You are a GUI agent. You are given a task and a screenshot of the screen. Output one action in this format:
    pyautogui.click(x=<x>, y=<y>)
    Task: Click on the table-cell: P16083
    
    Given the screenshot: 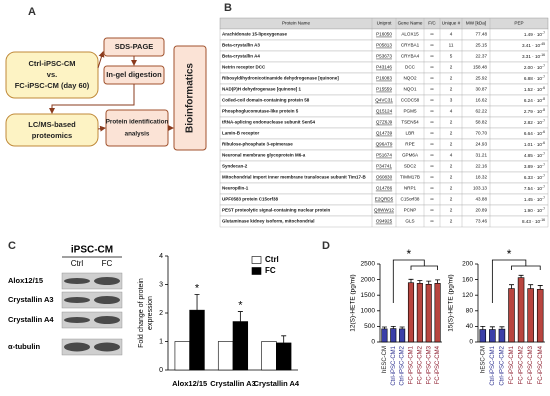 What is the action you would take?
    pyautogui.click(x=384, y=78)
    